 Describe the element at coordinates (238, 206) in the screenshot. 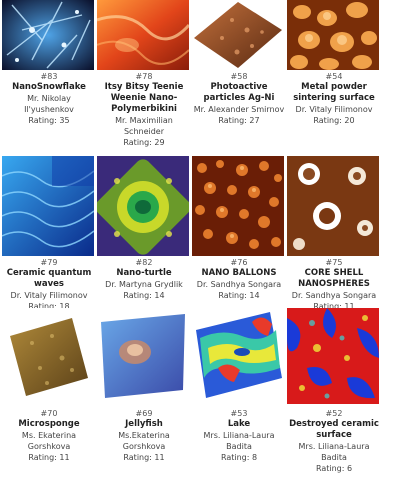

I see `thumbnail-nano-balloons` at that location.